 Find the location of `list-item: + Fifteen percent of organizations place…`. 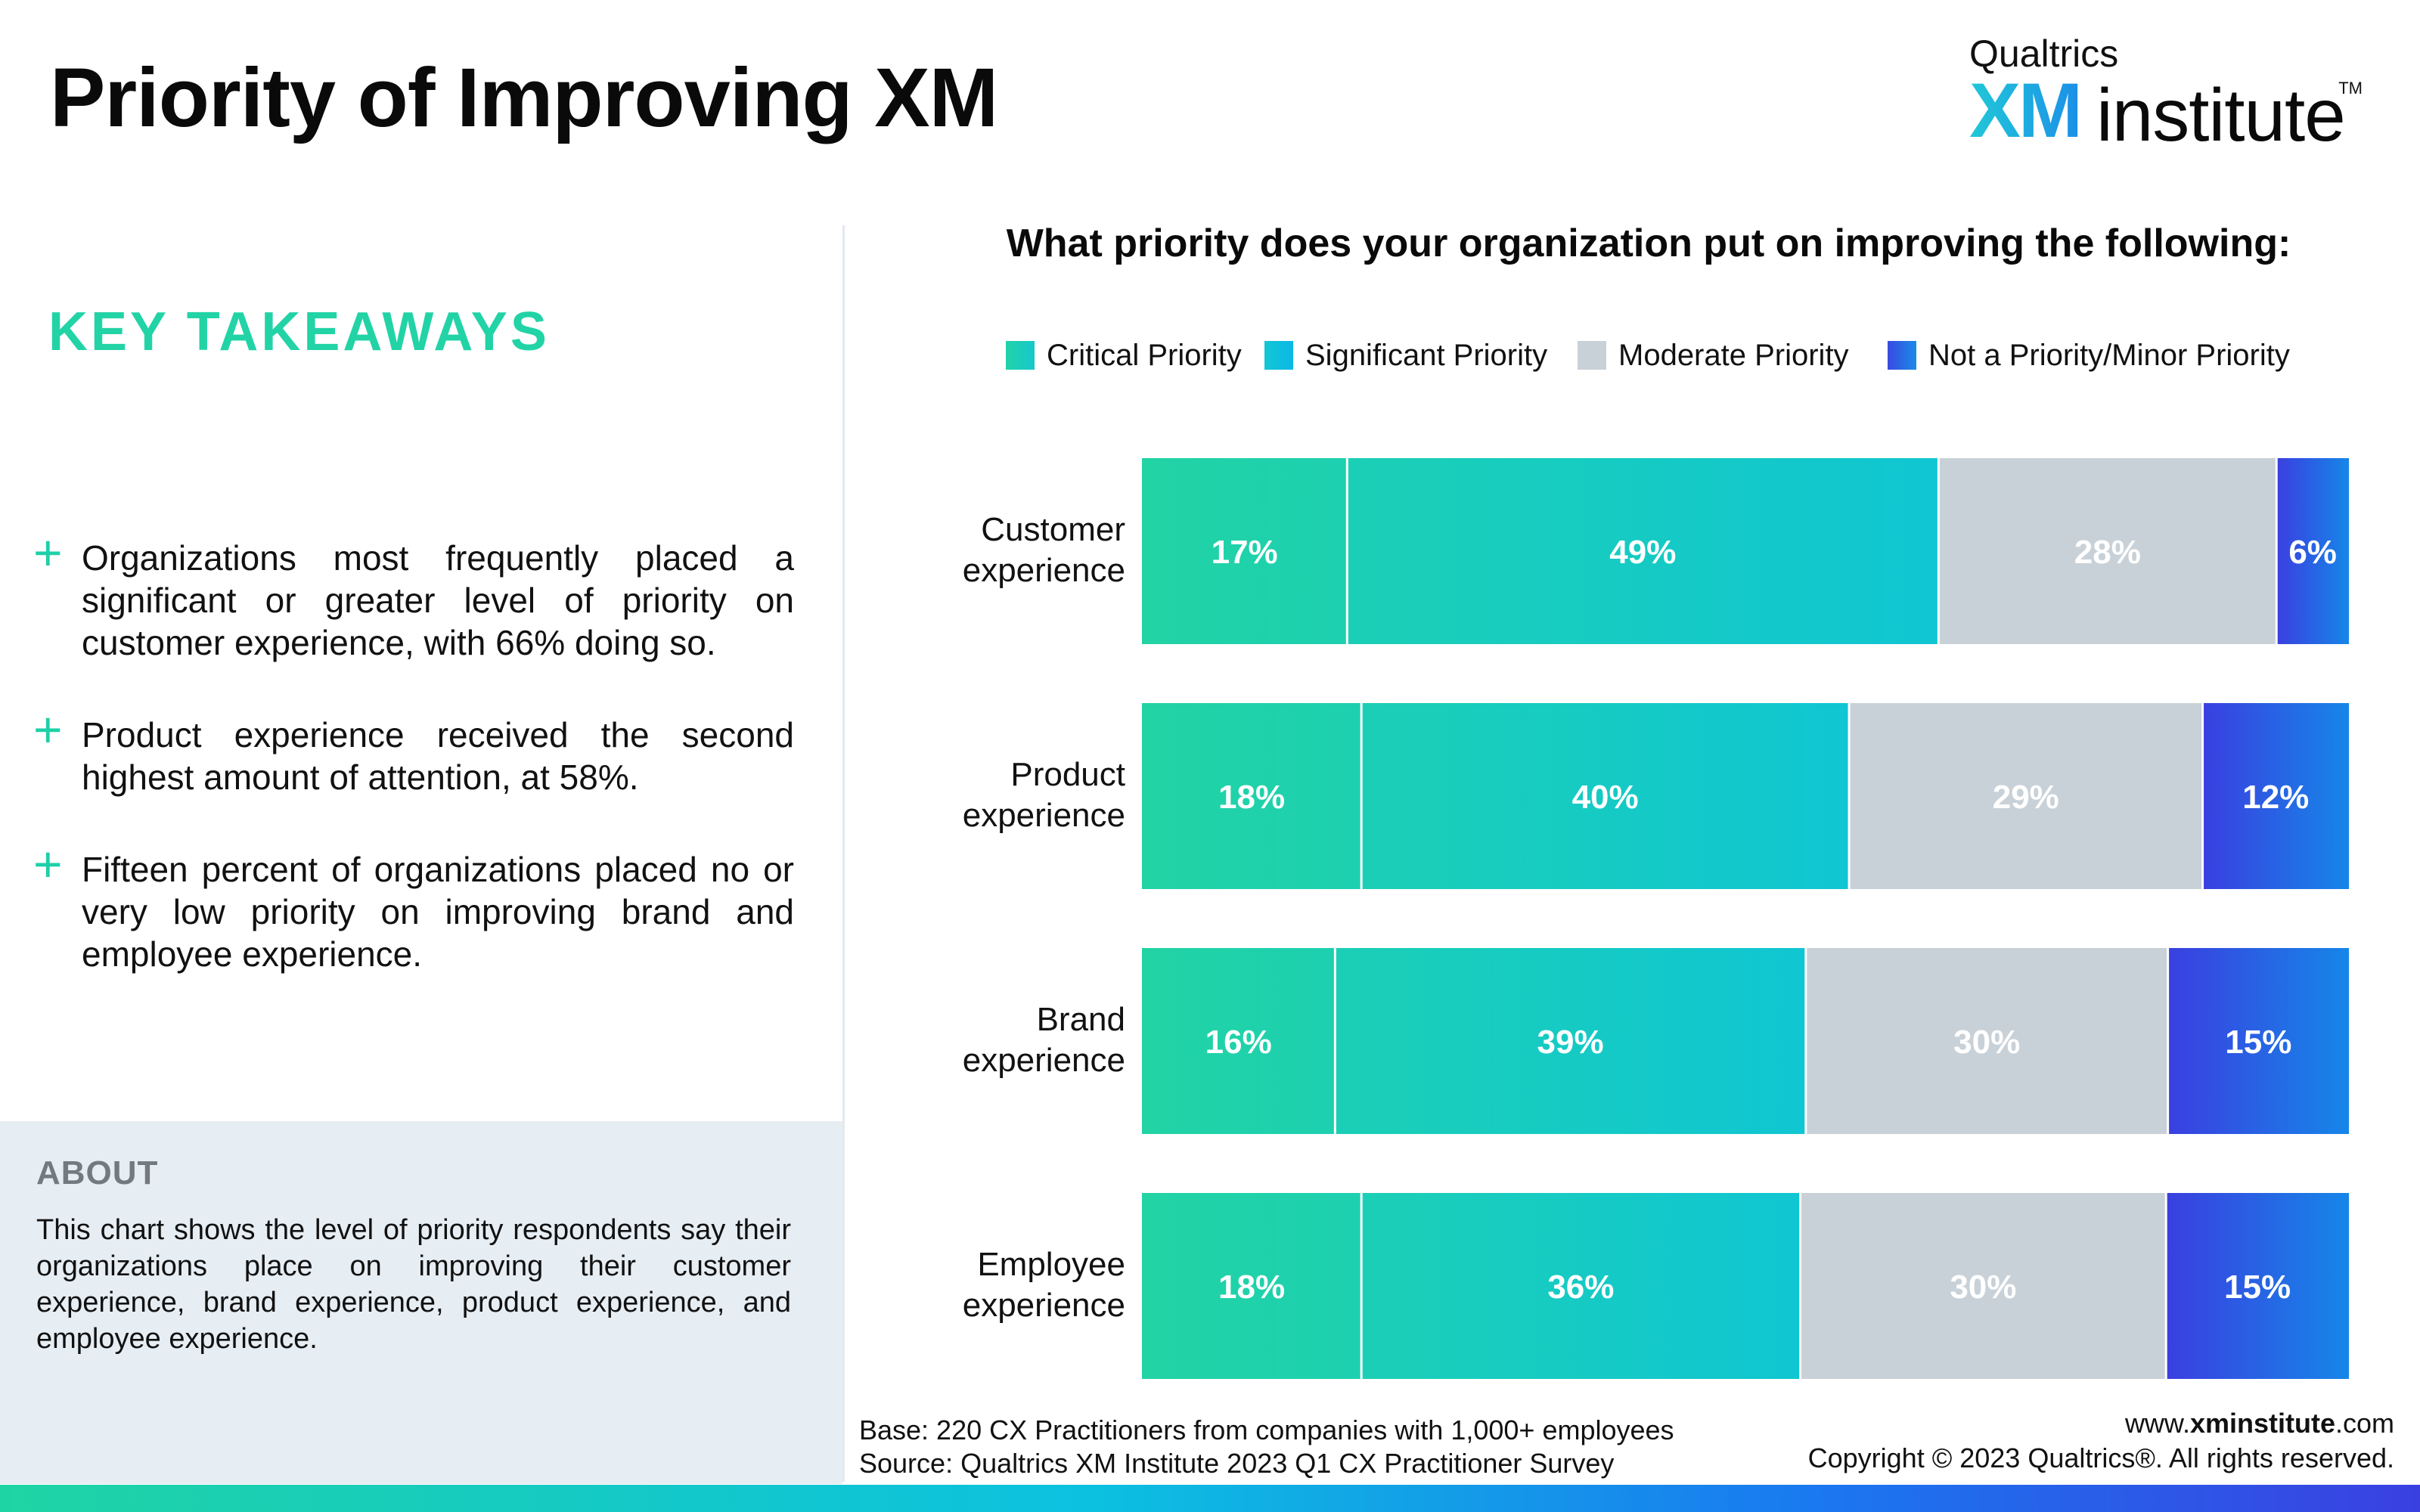

list-item: + Fifteen percent of organizations place… is located at coordinates (414, 907).